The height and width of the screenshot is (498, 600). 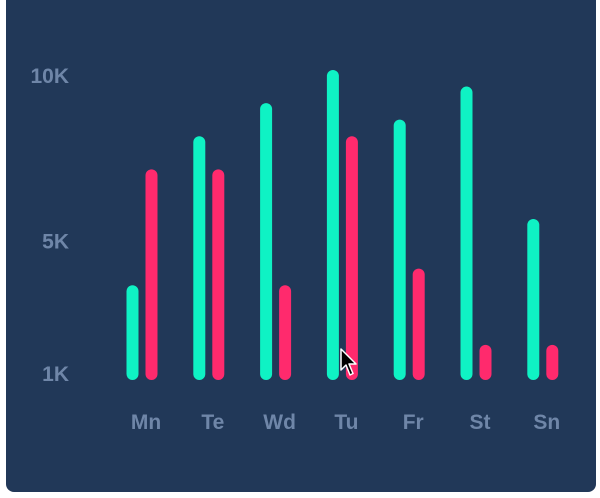 I want to click on x-tick-label: St, so click(x=480, y=422).